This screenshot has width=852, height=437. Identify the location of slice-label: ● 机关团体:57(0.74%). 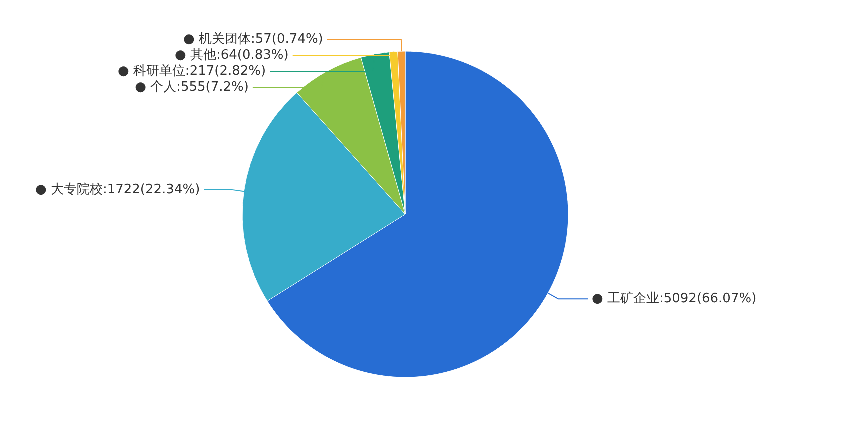
(254, 40).